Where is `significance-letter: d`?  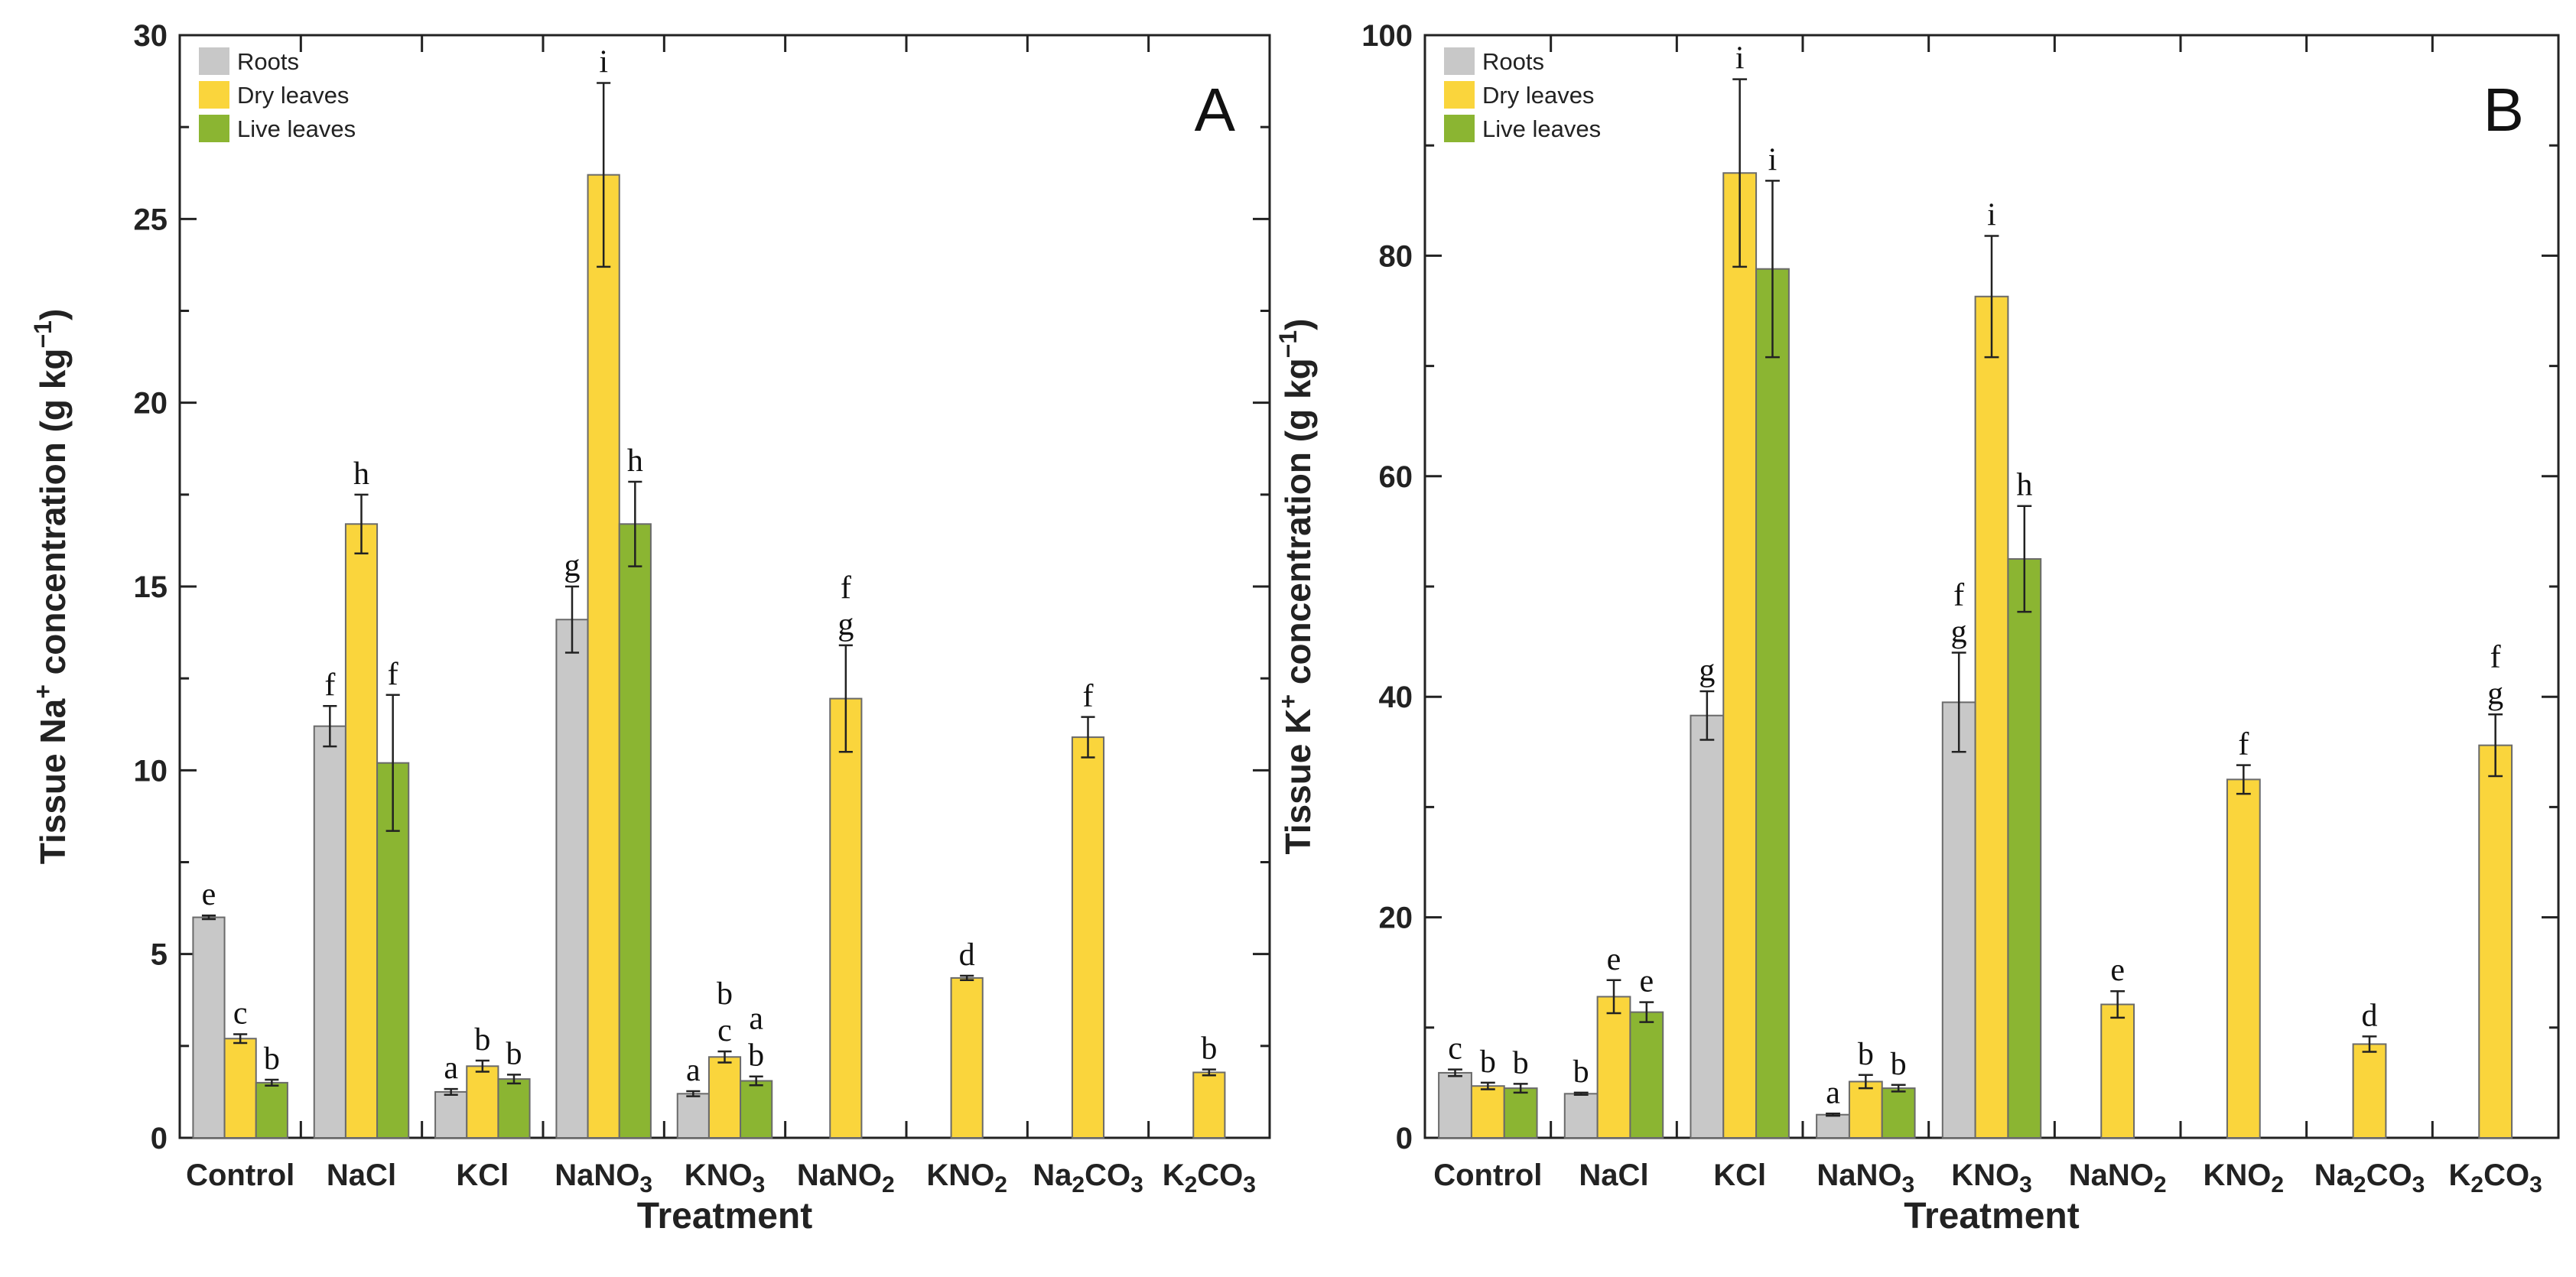
significance-letter: d is located at coordinates (2370, 1015).